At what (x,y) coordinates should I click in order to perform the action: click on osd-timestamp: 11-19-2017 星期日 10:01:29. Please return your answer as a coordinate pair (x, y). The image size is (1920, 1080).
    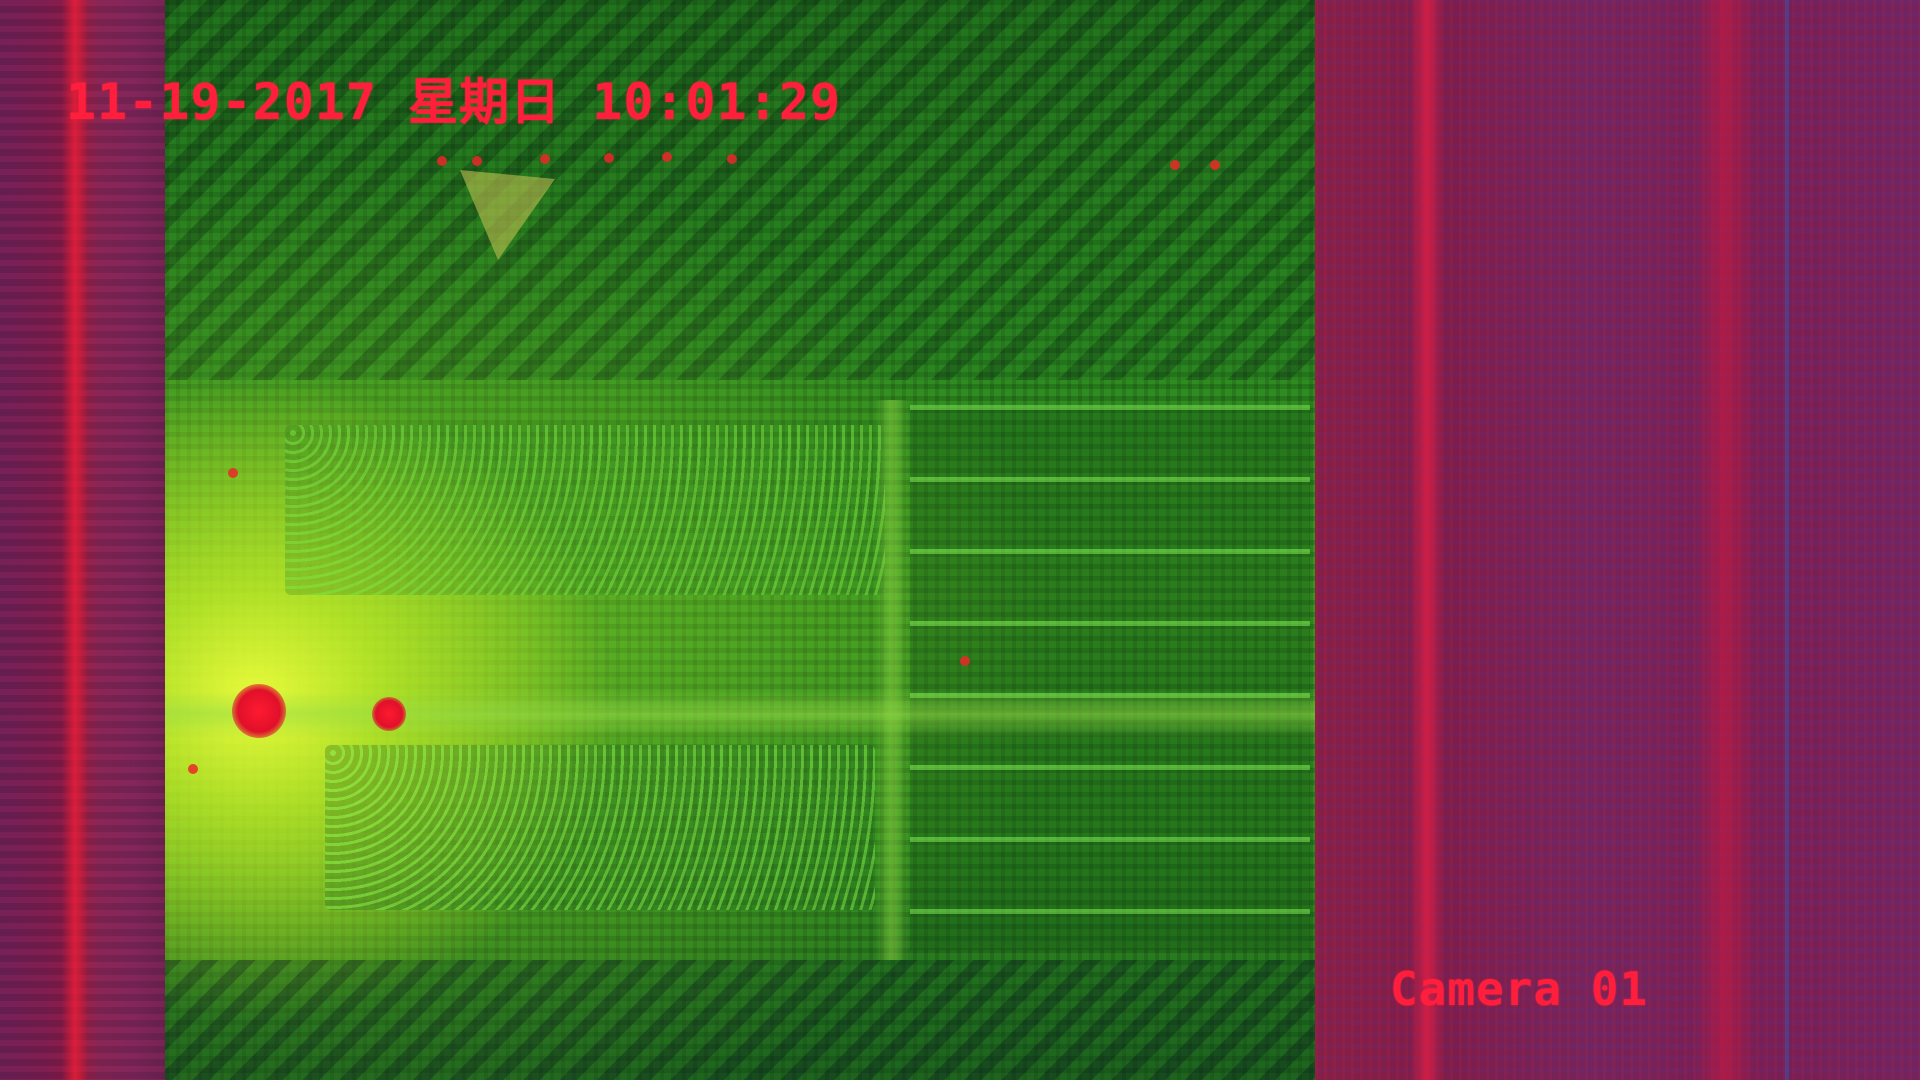
    Looking at the image, I should click on (454, 102).